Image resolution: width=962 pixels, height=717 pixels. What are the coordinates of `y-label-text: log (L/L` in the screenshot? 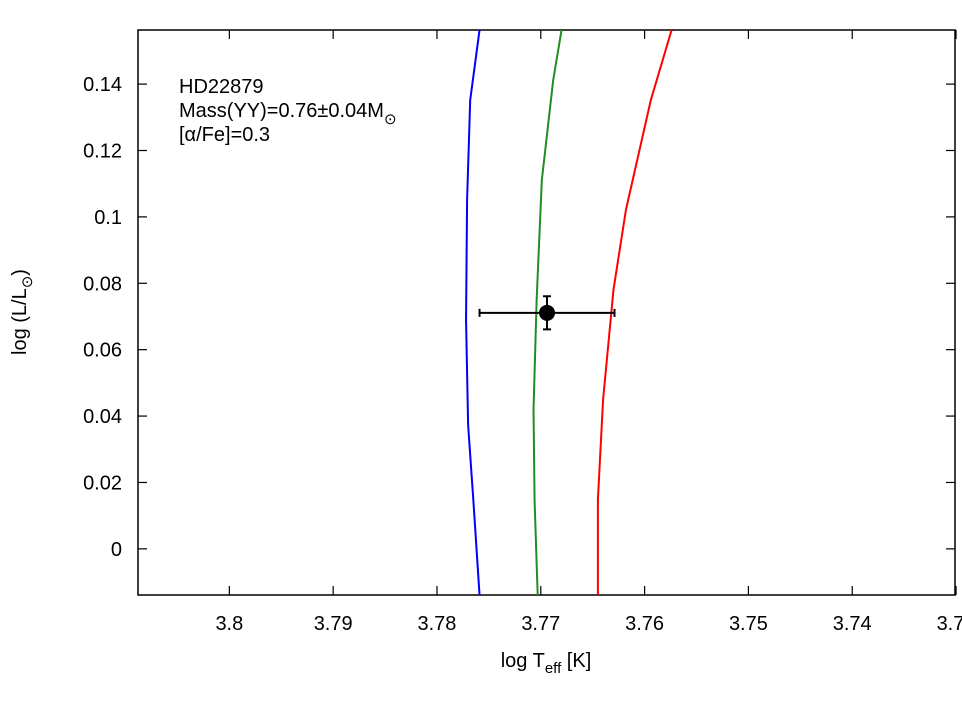 It's located at (20, 321).